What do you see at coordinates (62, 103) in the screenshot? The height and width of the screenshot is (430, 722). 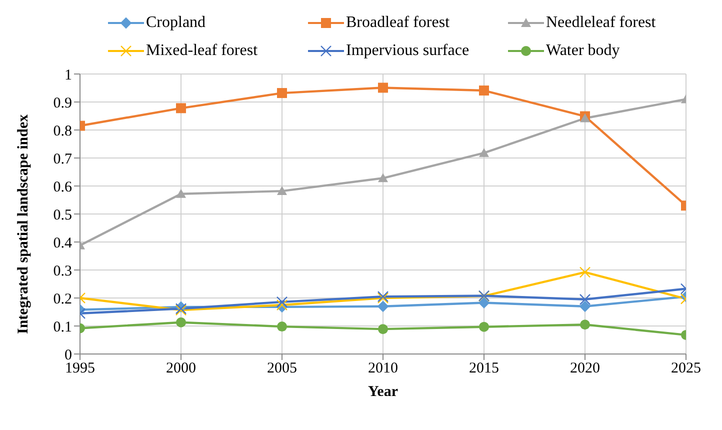 I see `y-tick-label: 0.9` at bounding box center [62, 103].